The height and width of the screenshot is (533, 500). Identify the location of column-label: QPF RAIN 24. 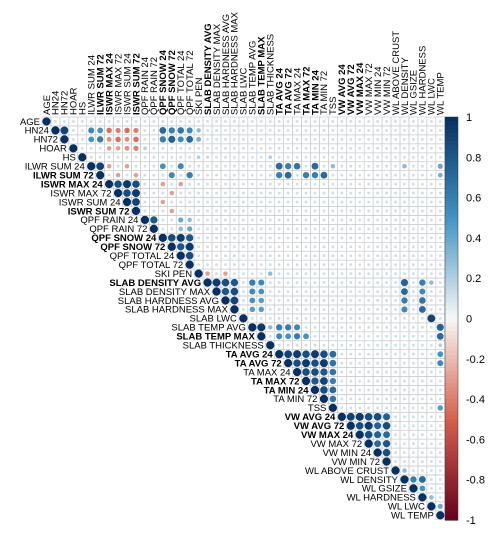
(145, 86).